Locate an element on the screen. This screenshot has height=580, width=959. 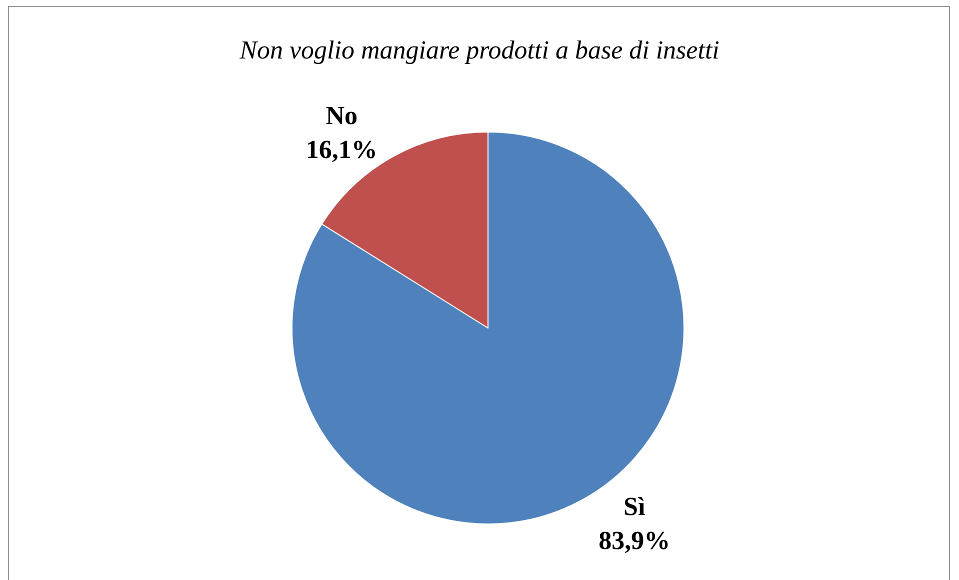
slice-label: Sì is located at coordinates (635, 507).